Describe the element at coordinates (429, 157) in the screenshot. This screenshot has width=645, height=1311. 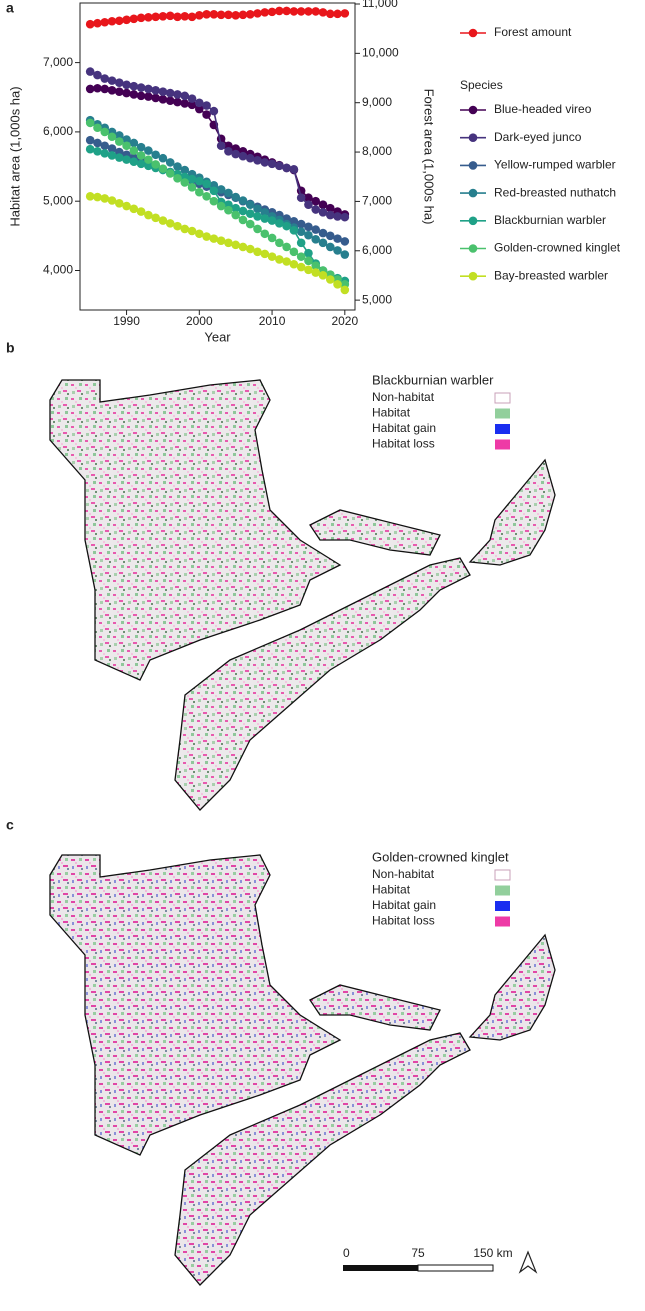
I see `y2-axis-label: Forest area (1,000s ha)` at that location.